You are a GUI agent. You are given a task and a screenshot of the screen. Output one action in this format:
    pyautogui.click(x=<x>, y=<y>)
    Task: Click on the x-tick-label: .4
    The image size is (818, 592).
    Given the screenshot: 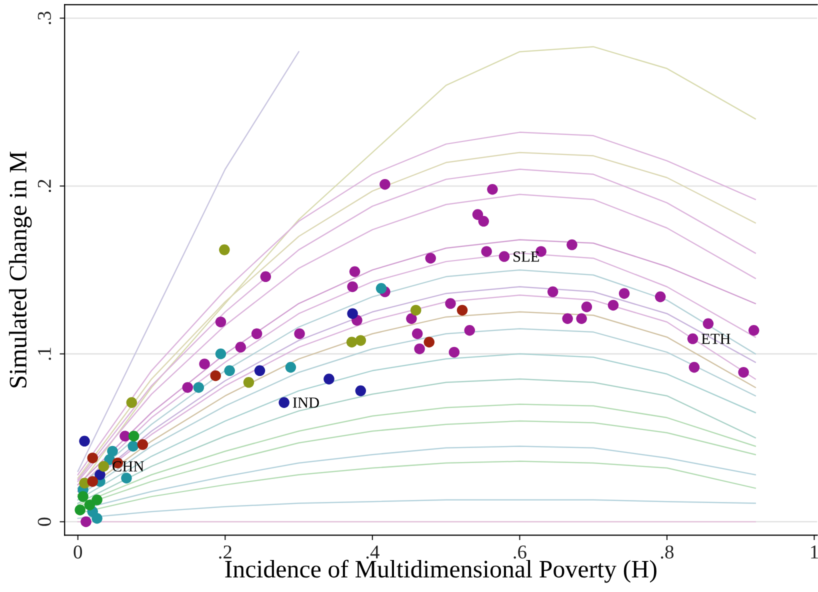 What is the action you would take?
    pyautogui.click(x=373, y=552)
    